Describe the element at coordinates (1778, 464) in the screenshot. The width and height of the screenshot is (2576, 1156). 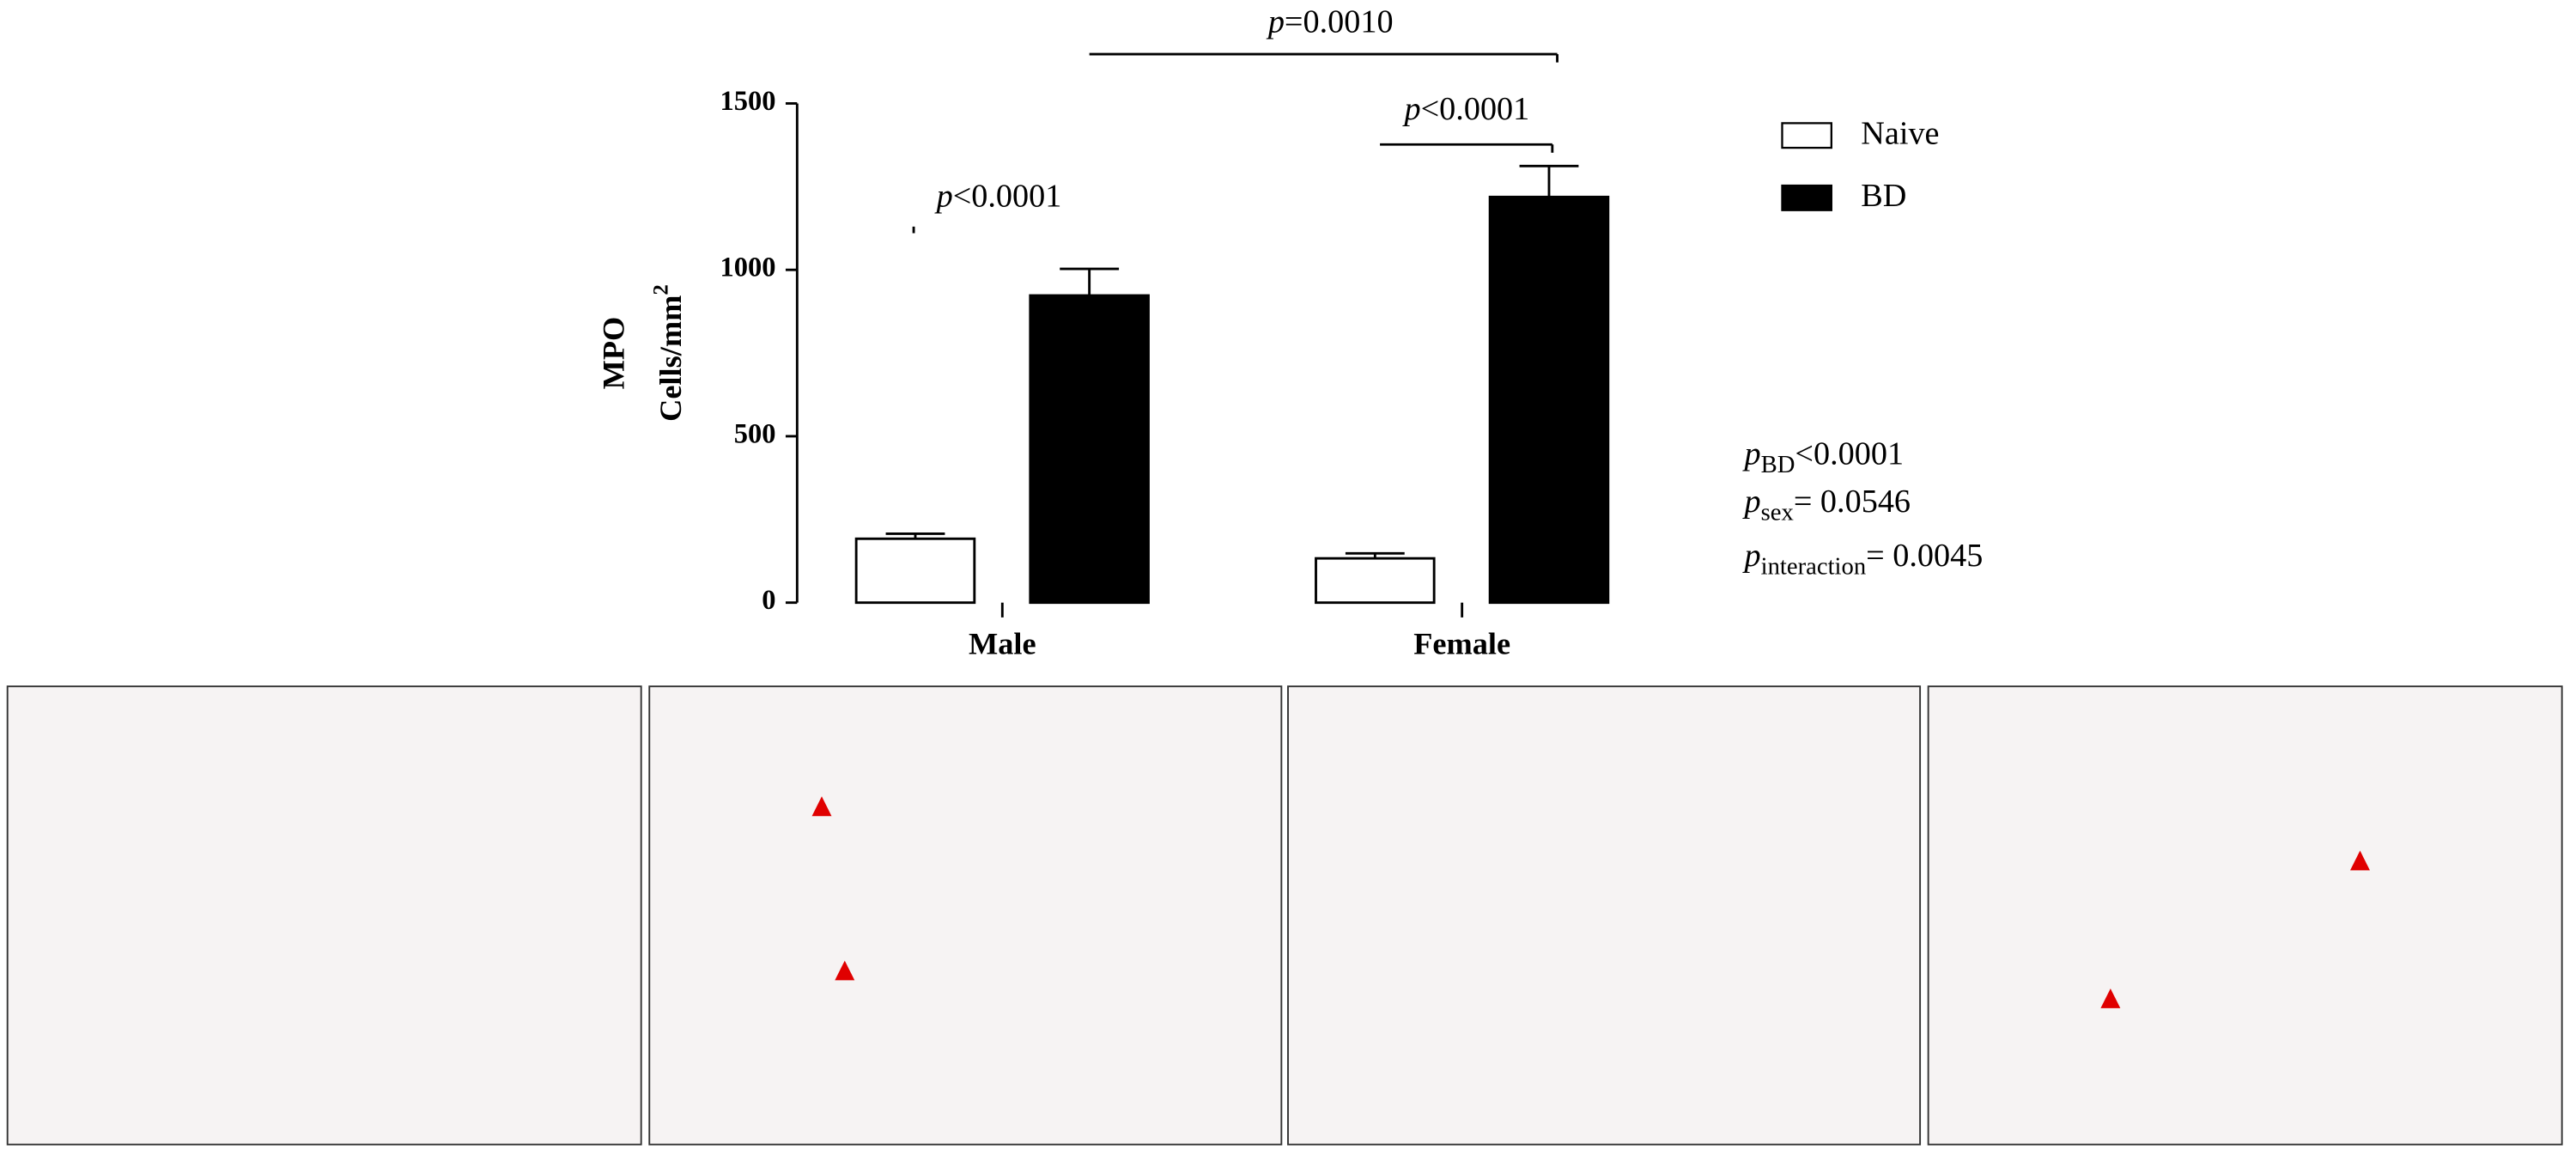
I see `stat-sub: BD` at that location.